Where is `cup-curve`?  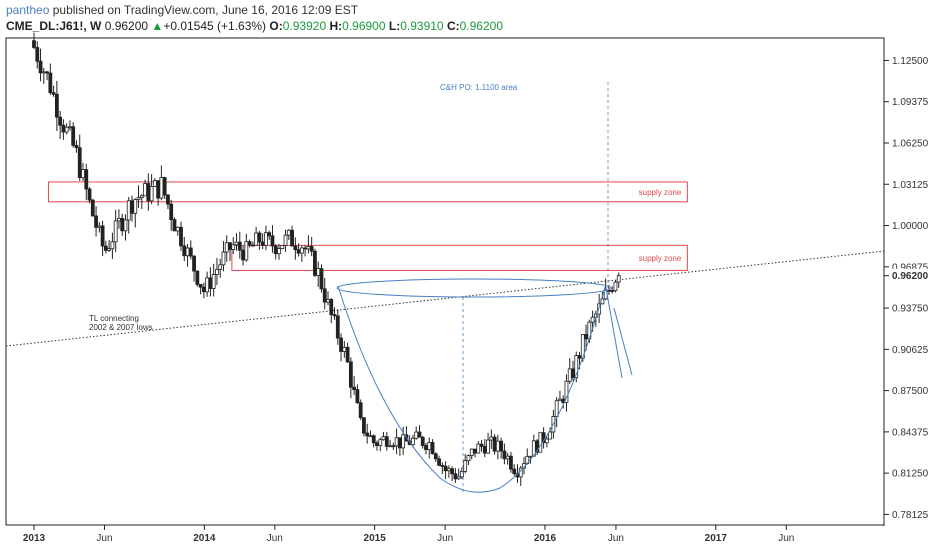
cup-curve is located at coordinates (471, 389).